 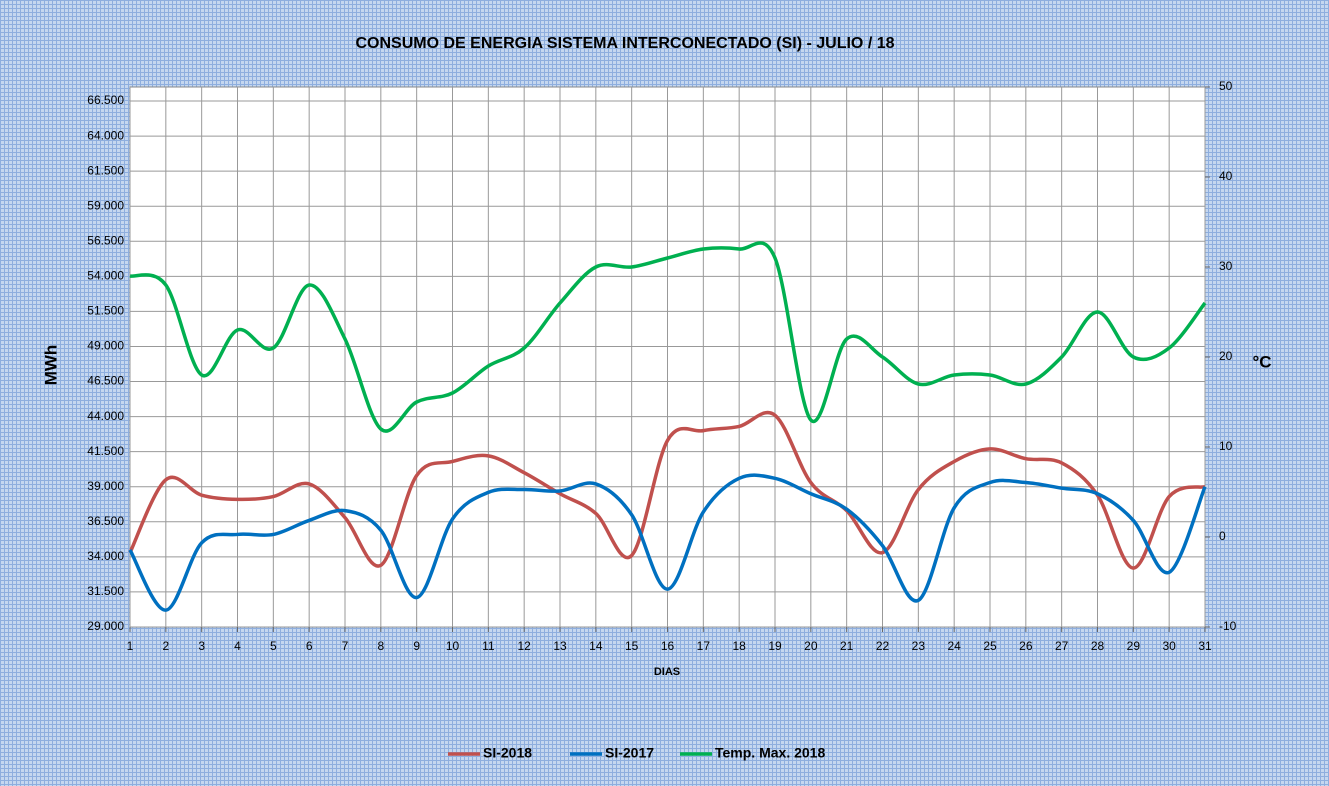 I want to click on x-tick-label: 20, so click(x=811, y=646).